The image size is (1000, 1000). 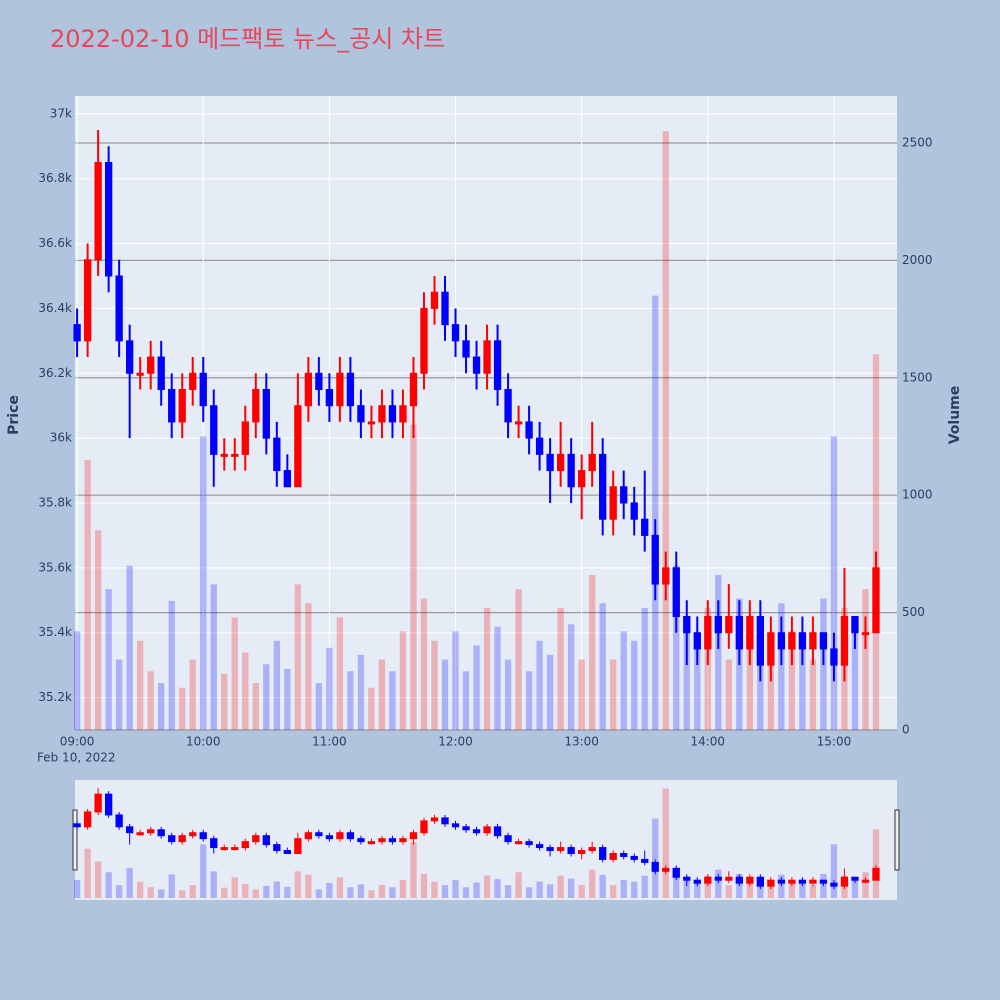 I want to click on x-tick-label: 14:00, so click(x=707, y=742).